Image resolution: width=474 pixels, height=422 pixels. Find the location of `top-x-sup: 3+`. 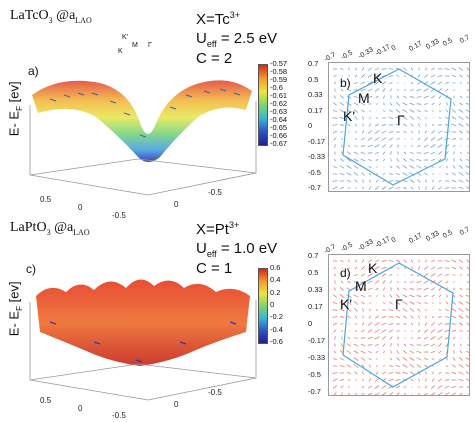

top-x-sup: 3+ is located at coordinates (235, 15).